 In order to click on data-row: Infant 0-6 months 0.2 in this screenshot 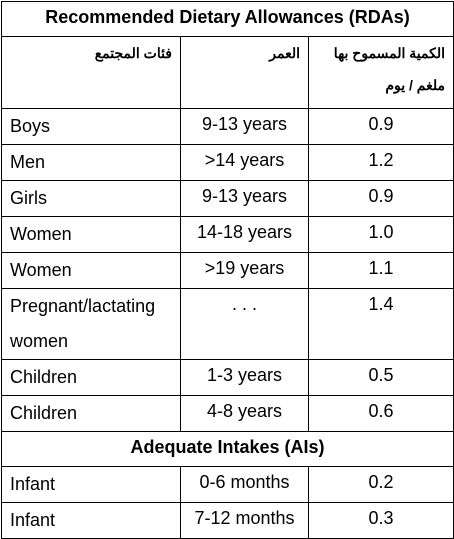, I will do `click(227, 484)`.